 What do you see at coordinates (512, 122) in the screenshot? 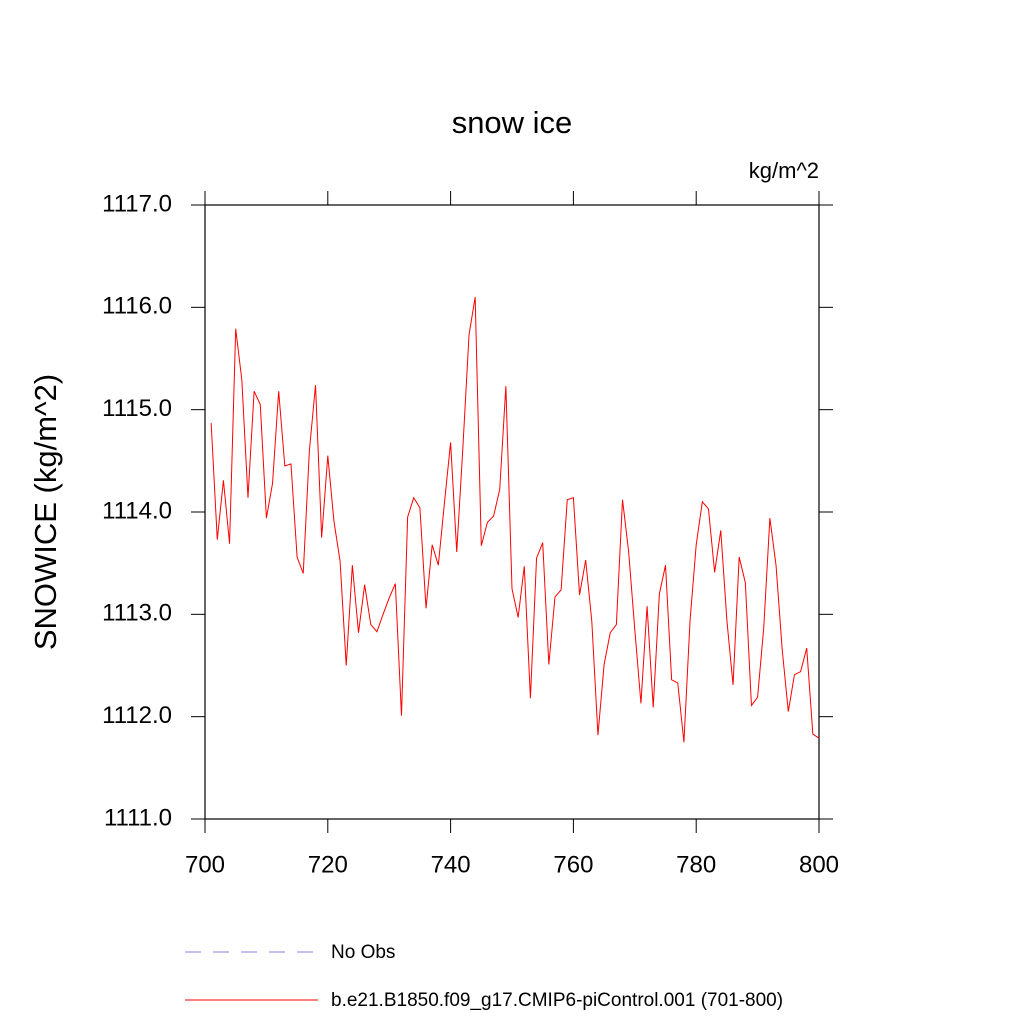
I see `chart-title: snow ice` at bounding box center [512, 122].